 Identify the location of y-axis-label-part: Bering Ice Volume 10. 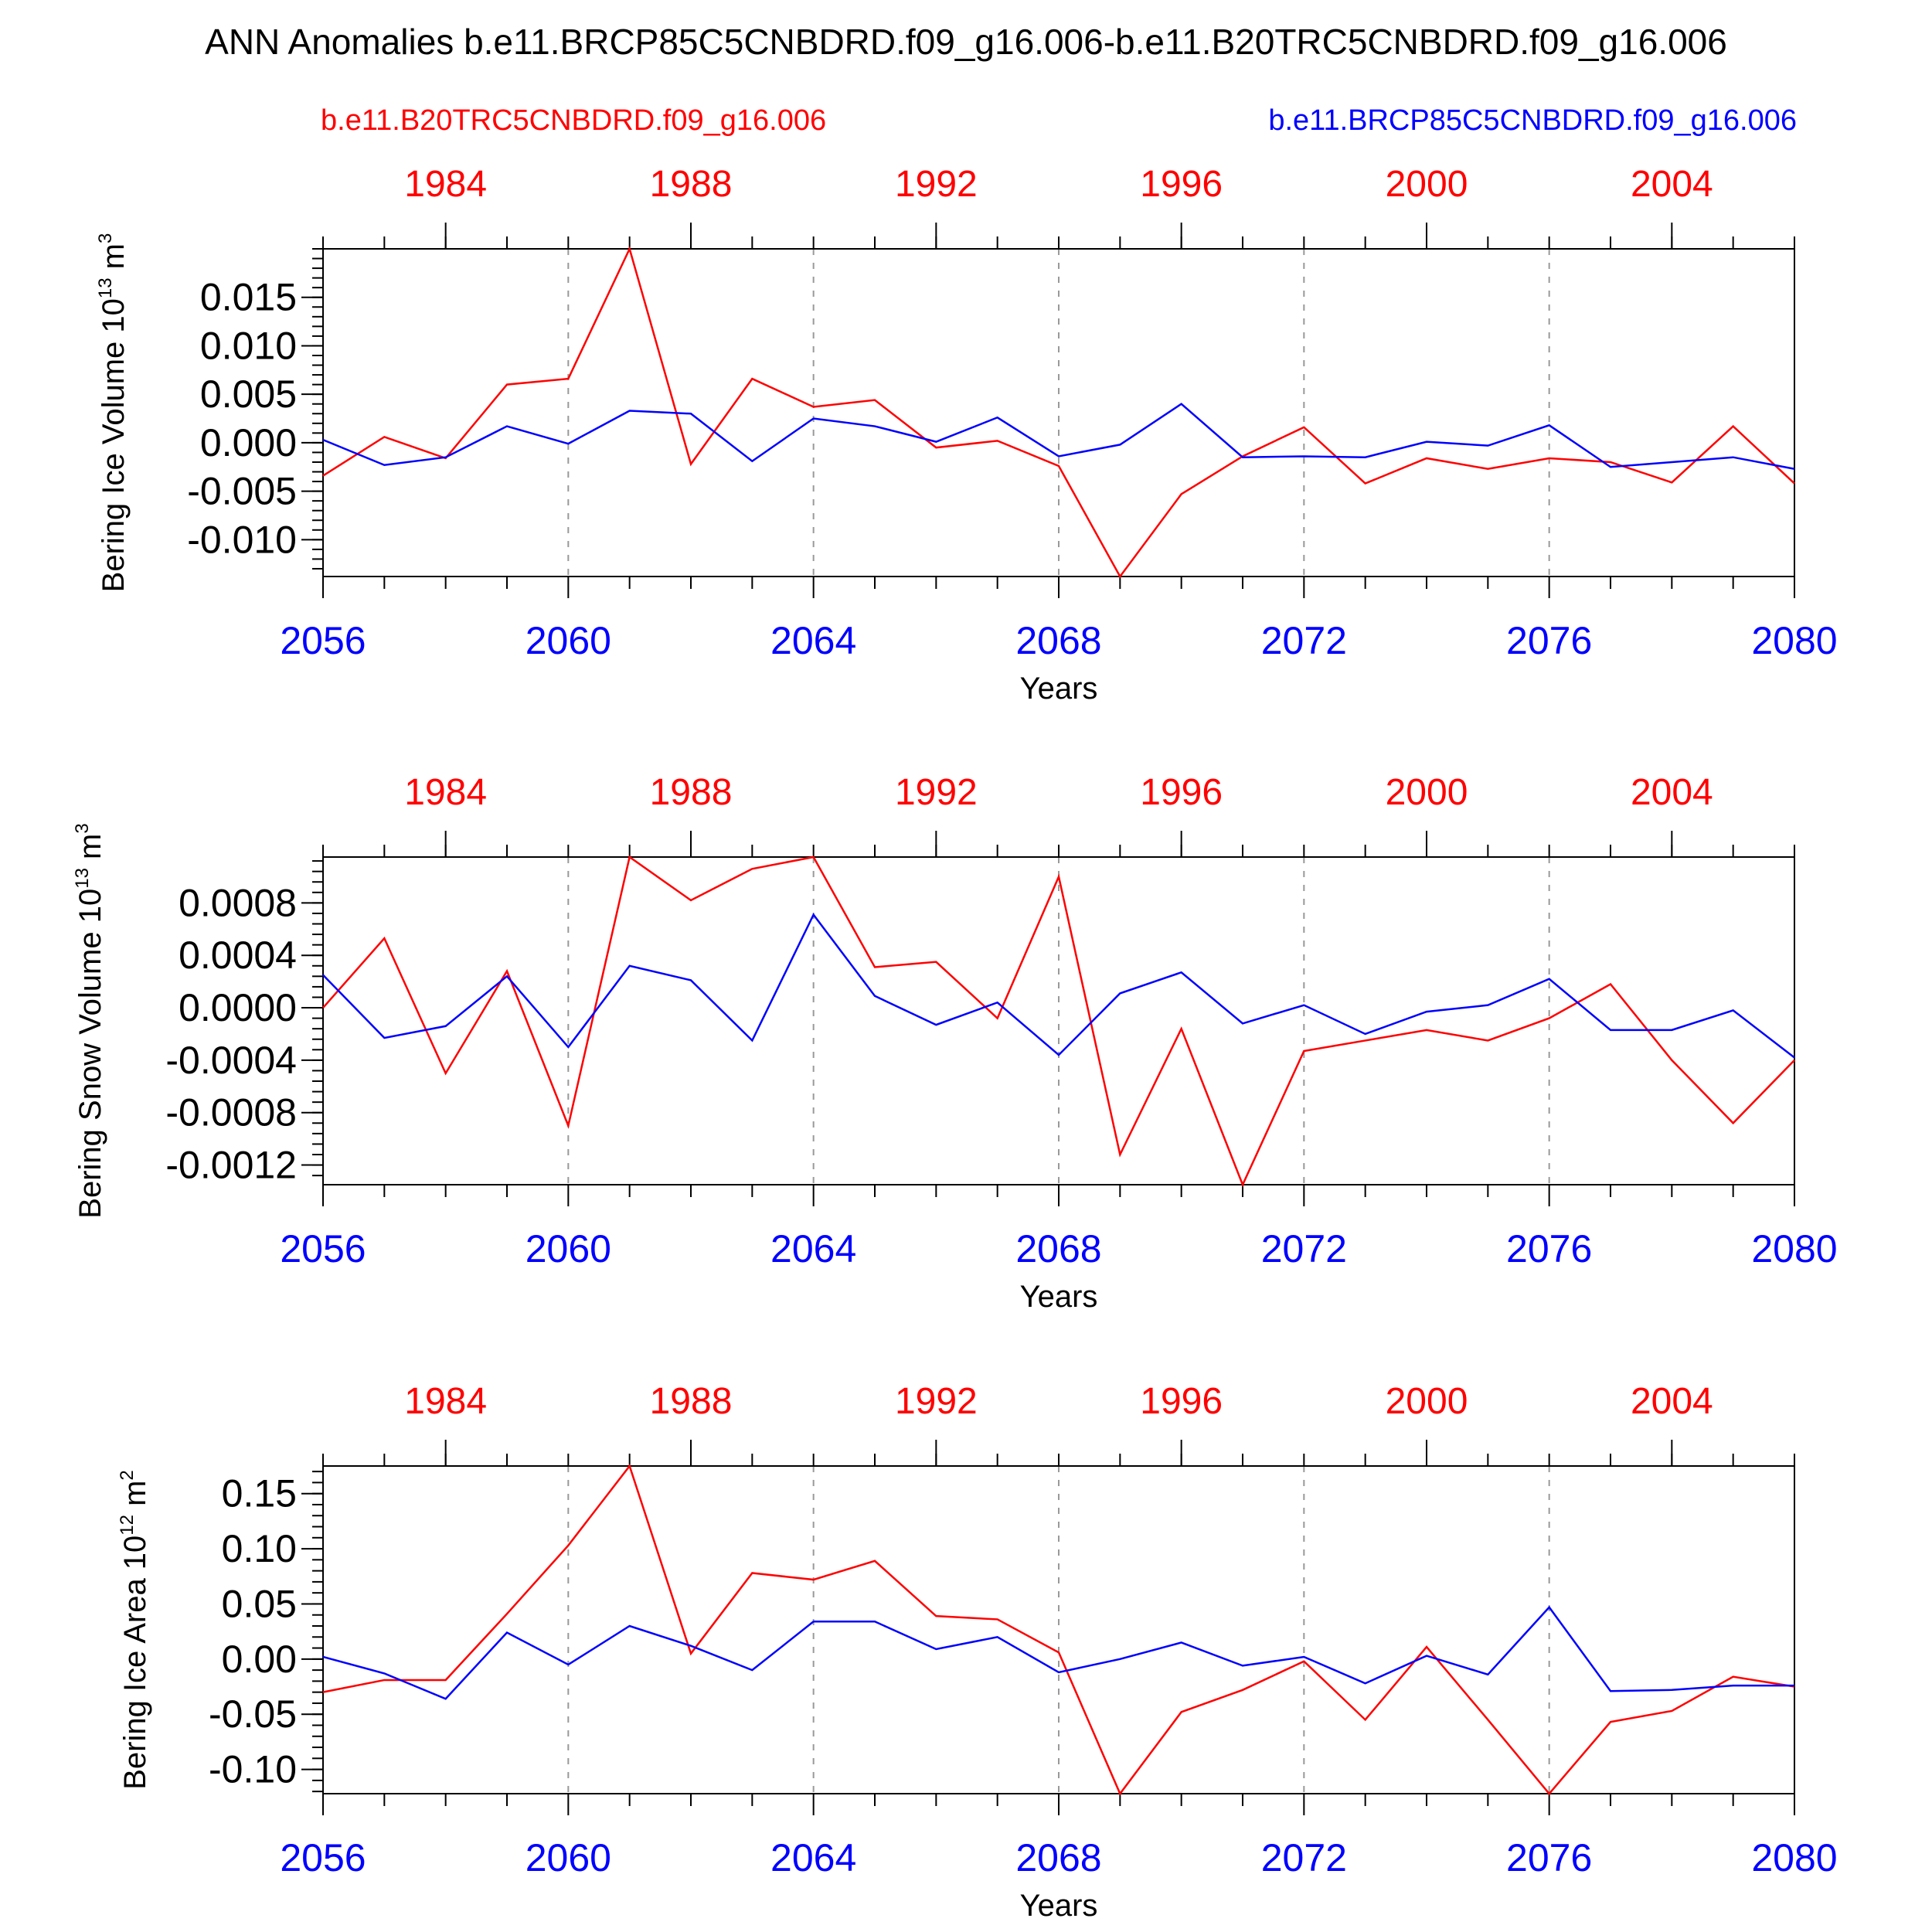
(114, 445).